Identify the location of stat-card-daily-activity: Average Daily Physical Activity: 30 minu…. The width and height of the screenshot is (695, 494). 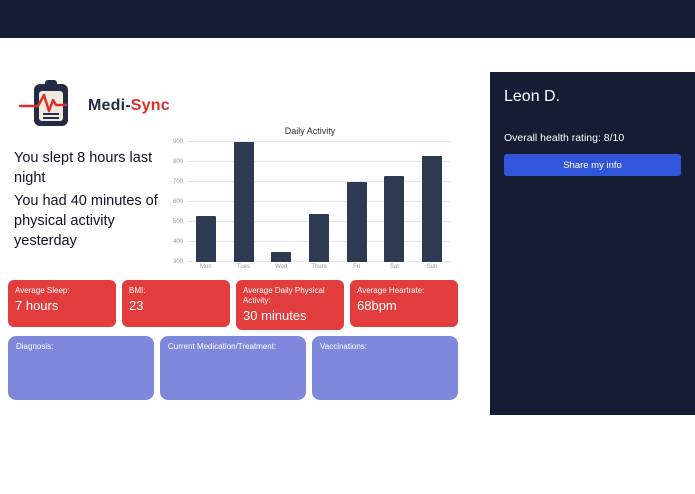
(290, 305).